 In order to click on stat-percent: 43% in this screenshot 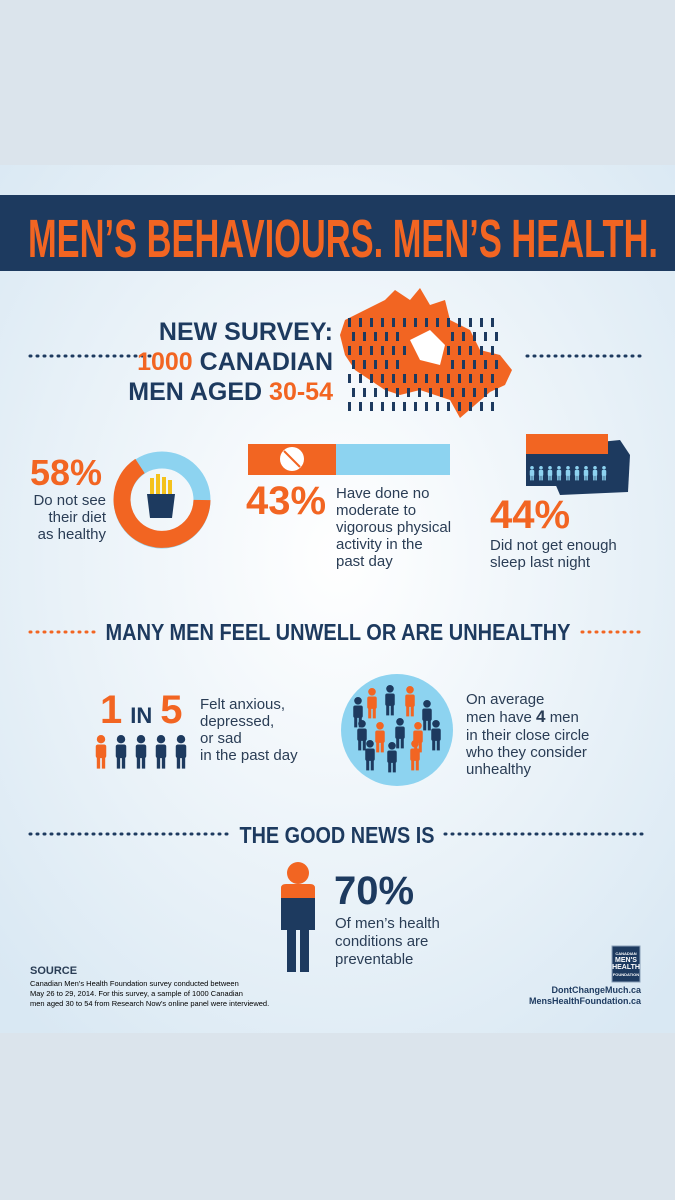, I will do `click(286, 501)`.